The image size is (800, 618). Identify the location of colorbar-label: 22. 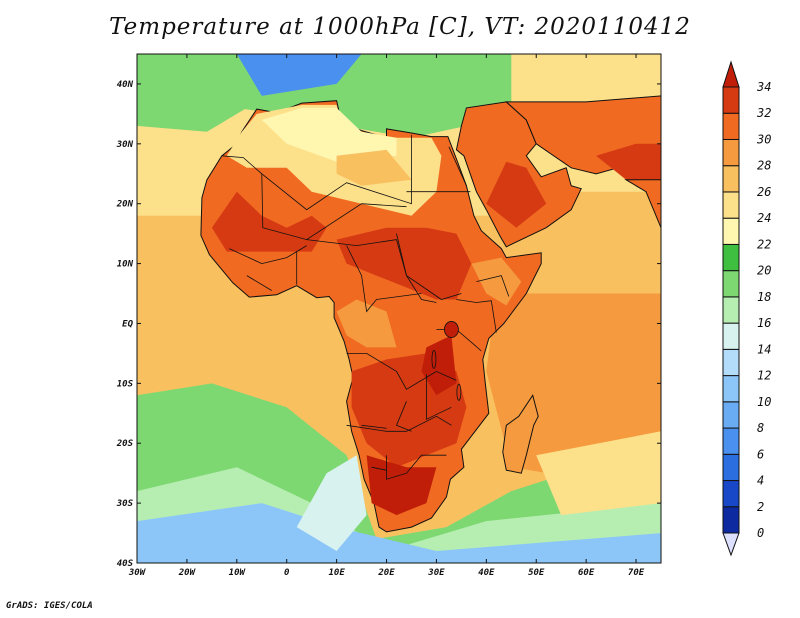
(764, 244).